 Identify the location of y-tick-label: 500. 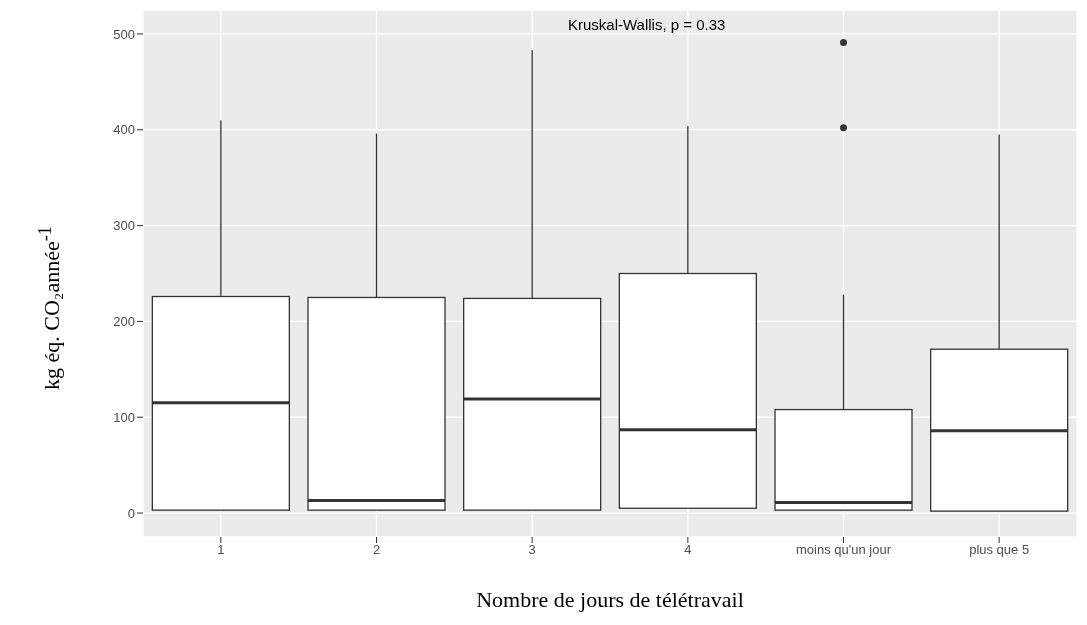
(124, 34).